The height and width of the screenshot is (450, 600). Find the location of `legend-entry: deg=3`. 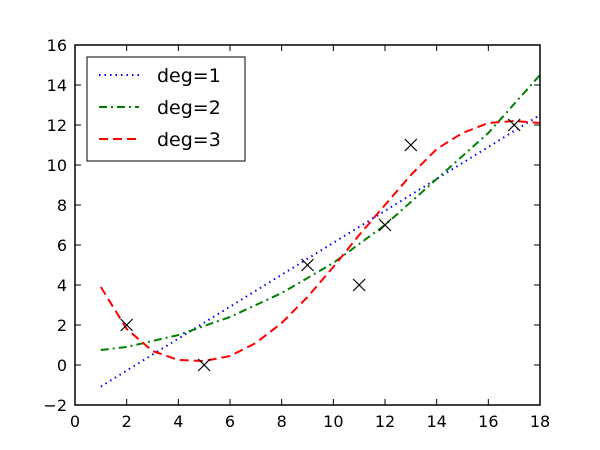

legend-entry: deg=3 is located at coordinates (160, 140).